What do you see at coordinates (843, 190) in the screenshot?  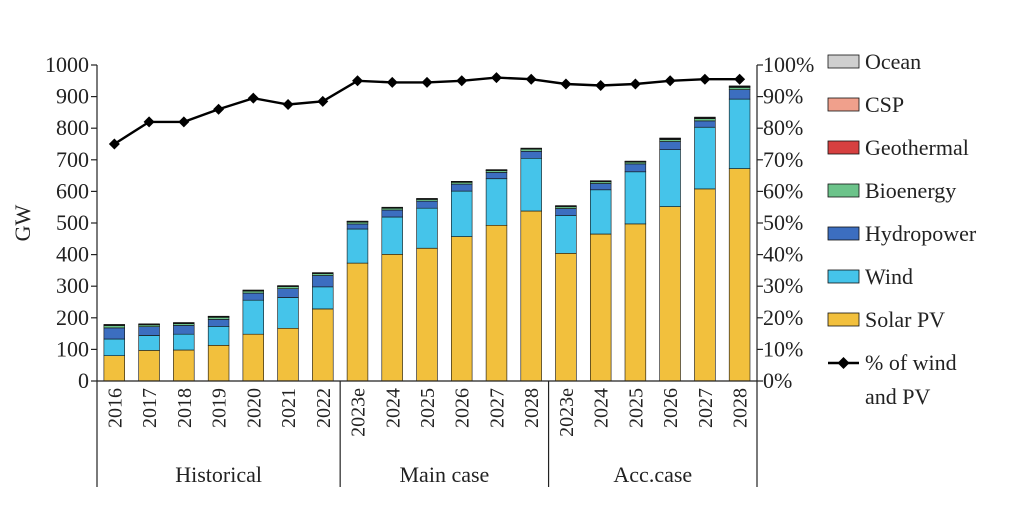 I see `legend-swatch-bioenergy` at bounding box center [843, 190].